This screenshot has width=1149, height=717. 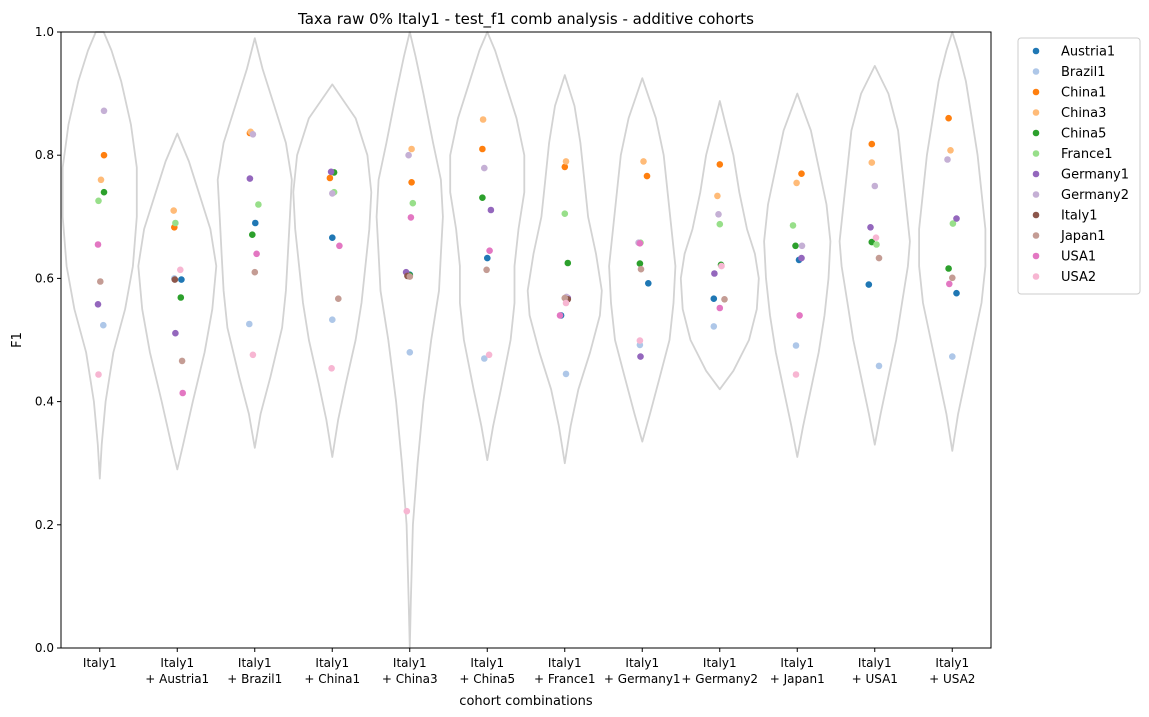 What do you see at coordinates (952, 679) in the screenshot?
I see `x-tick-label-11-1: + USA2` at bounding box center [952, 679].